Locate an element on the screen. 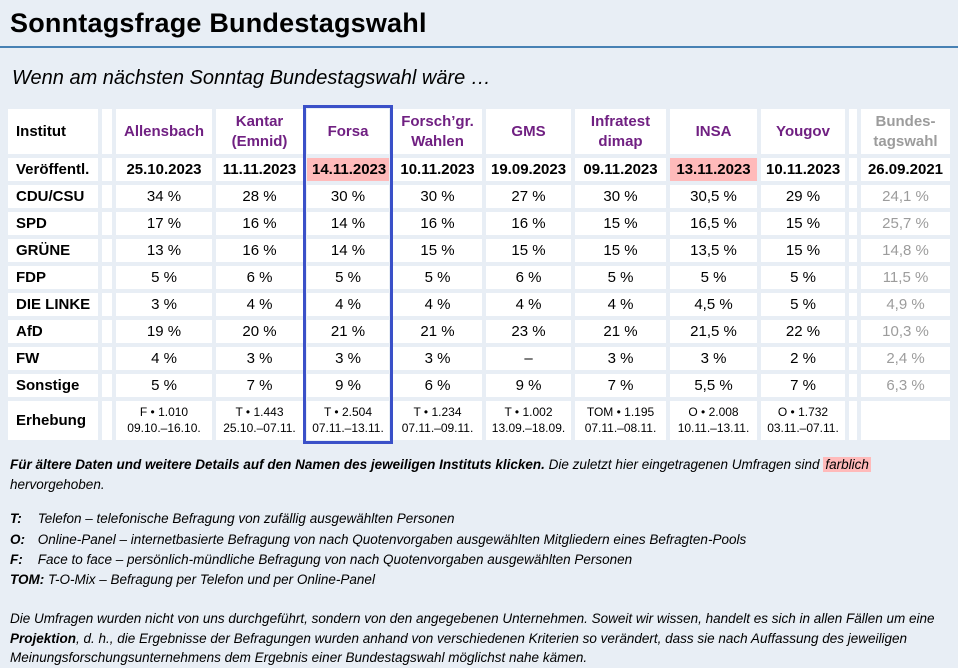 This screenshot has width=958, height=668. row-label-cdu-csu: CDU/CSU is located at coordinates (53, 196).